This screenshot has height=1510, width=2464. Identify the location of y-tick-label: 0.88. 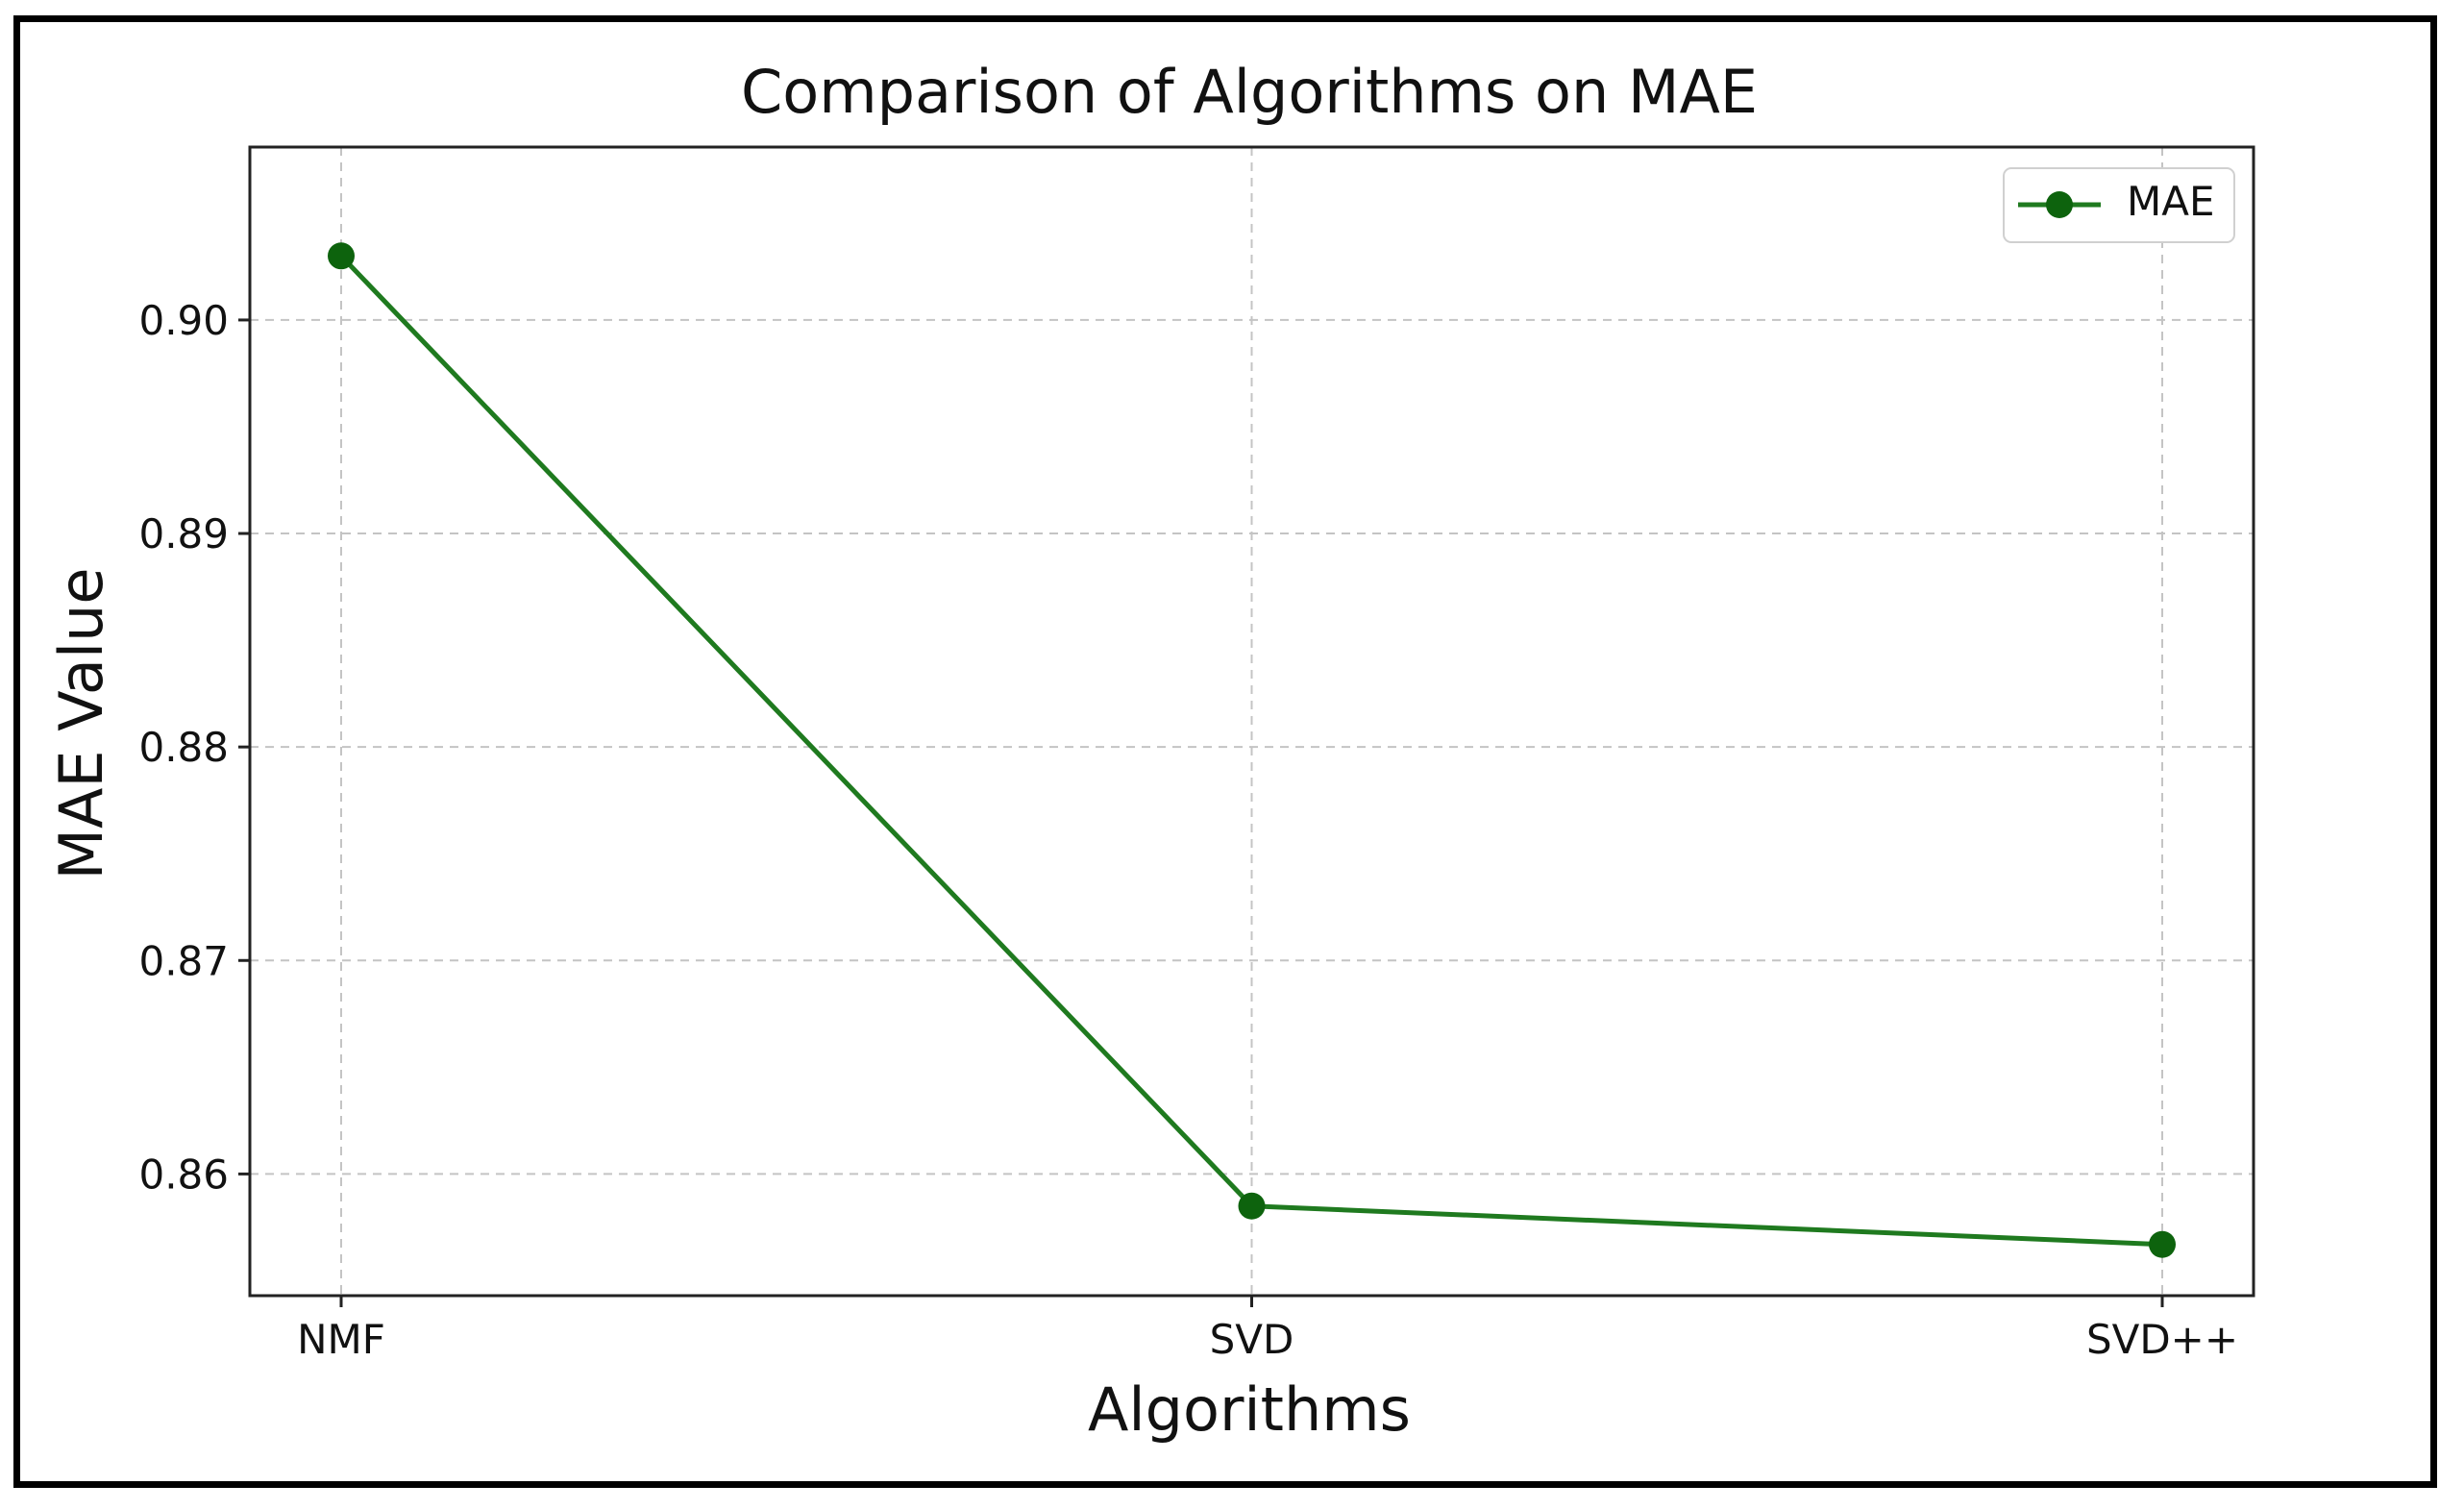
(183, 747).